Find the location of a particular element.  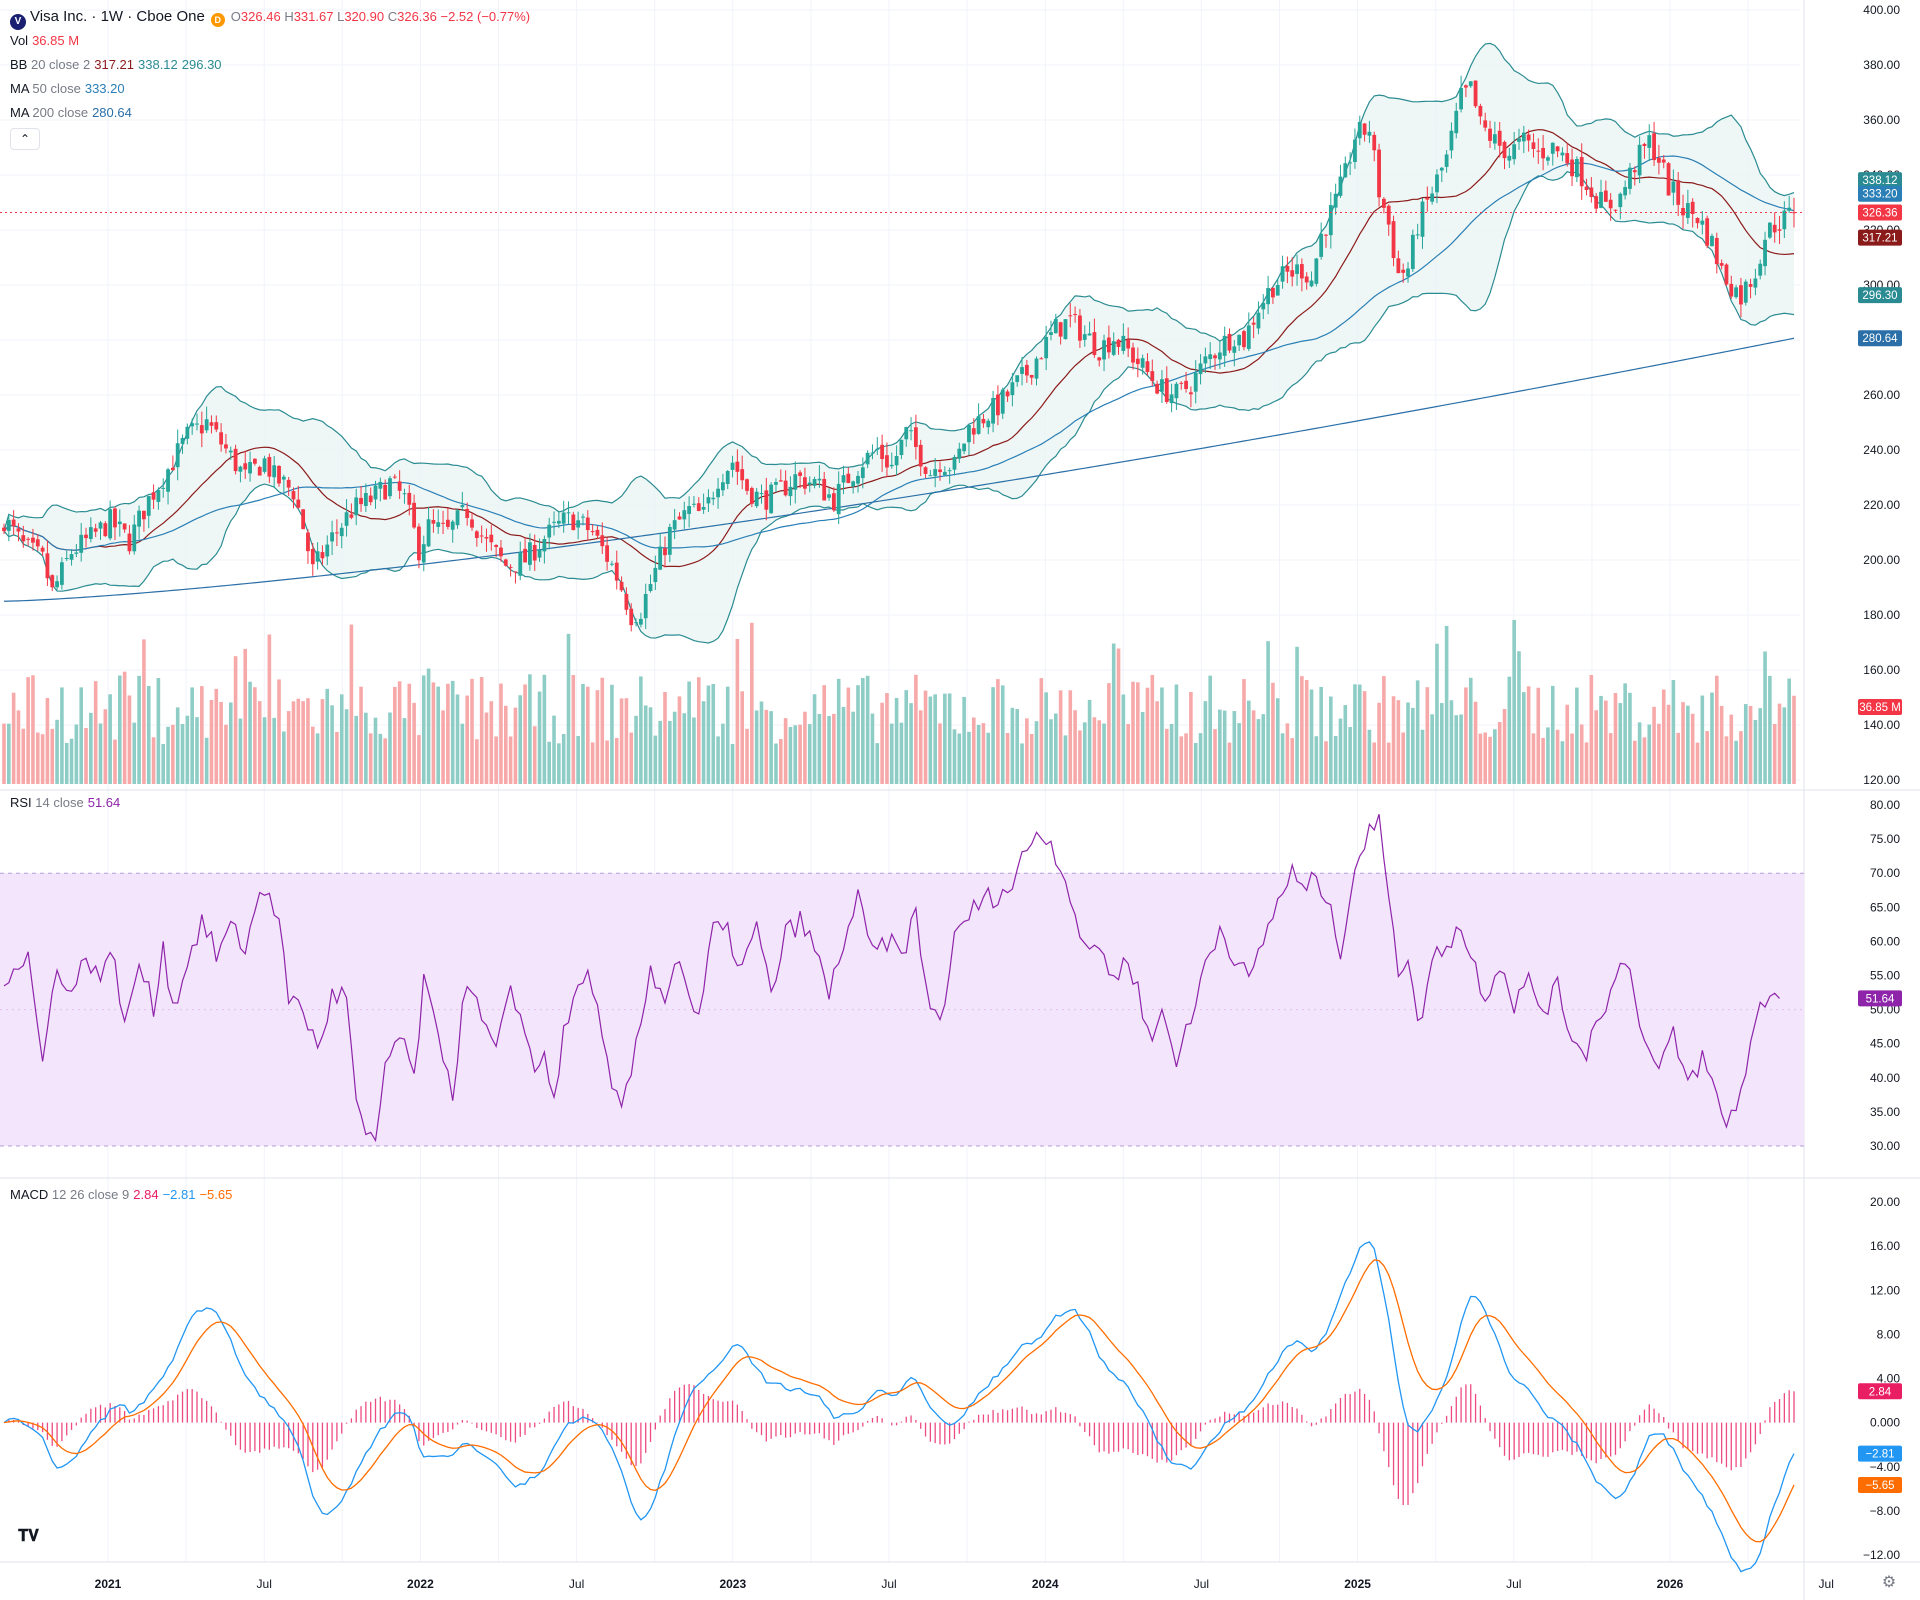

collapse-legend-button: ⌃ is located at coordinates (25, 139).